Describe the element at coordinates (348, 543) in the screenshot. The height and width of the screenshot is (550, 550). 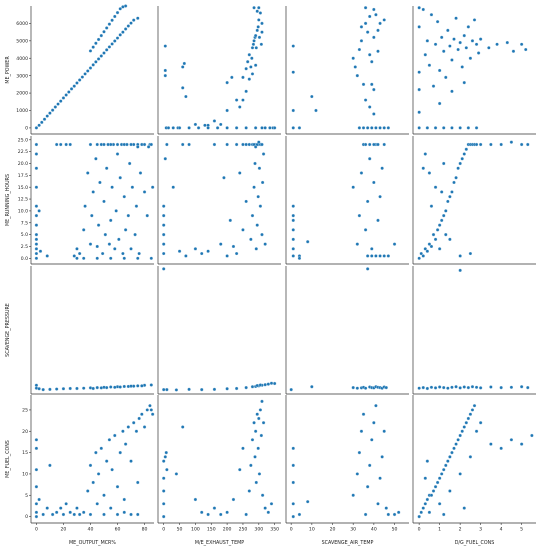
I see `x-axis-label: SCAVENGE_AIR_TEMP` at that location.